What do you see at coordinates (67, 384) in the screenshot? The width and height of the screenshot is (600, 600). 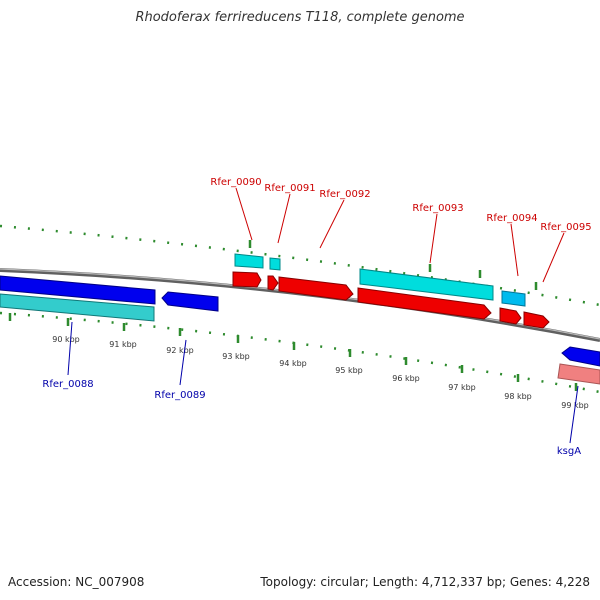 I see `gene-label-rfer-0088: Rfer_0088` at bounding box center [67, 384].